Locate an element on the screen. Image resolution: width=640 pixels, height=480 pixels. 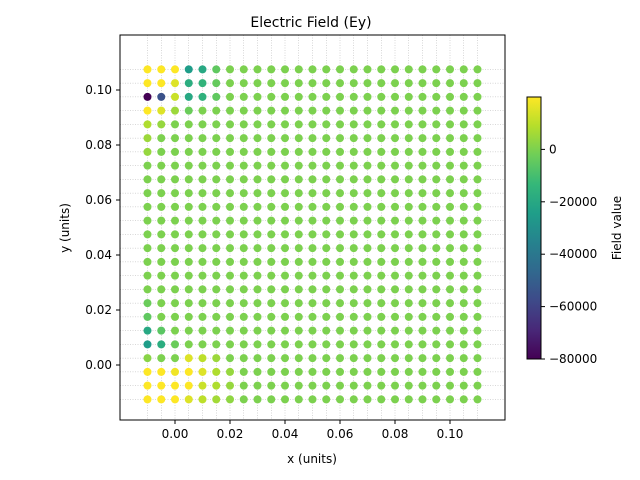
y-tick-label: 0.04 is located at coordinates (98, 255).